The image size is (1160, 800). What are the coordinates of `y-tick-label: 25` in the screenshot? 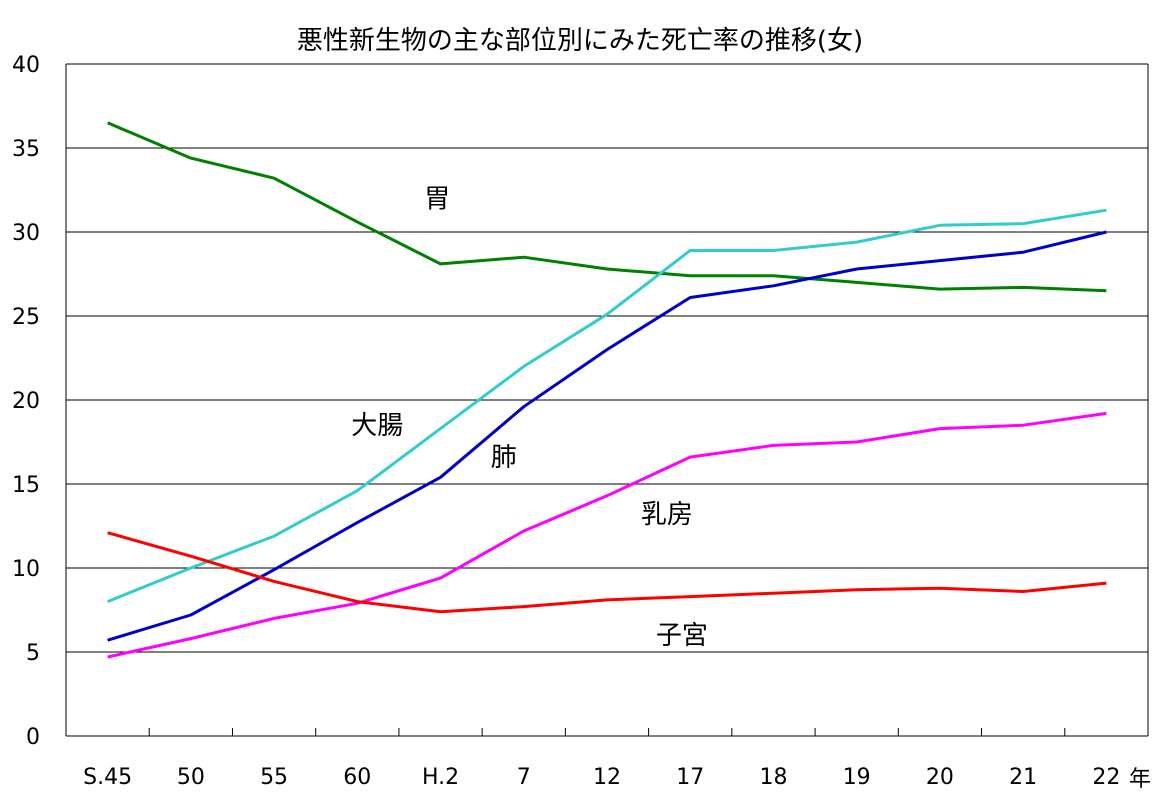 It's located at (26, 317).